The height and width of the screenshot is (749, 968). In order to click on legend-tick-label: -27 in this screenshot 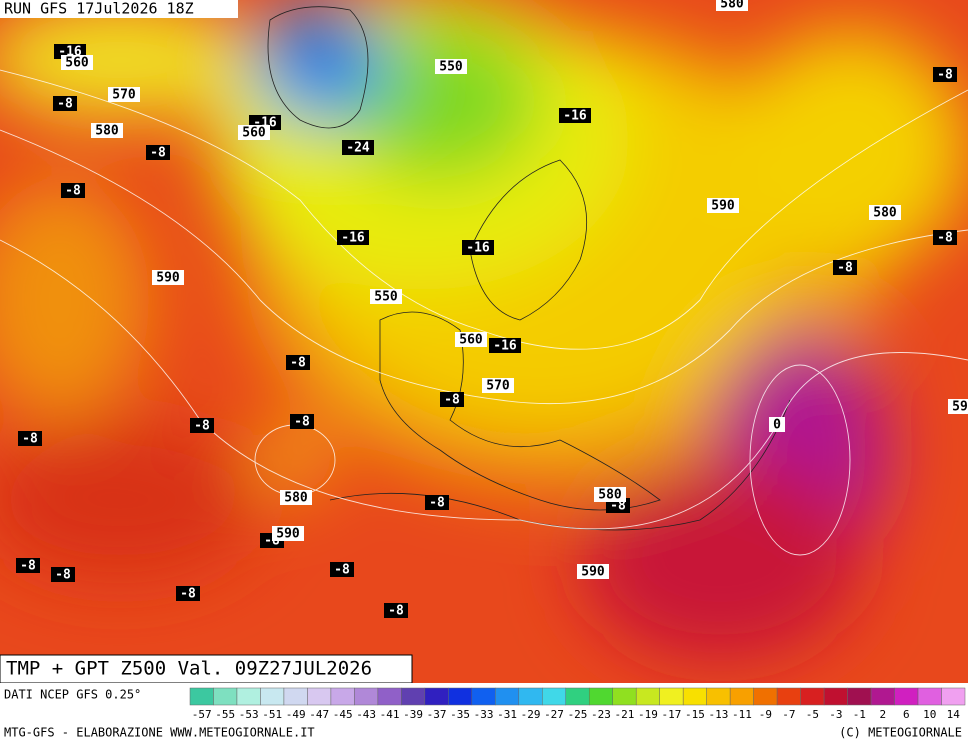, I will do `click(554, 714)`.